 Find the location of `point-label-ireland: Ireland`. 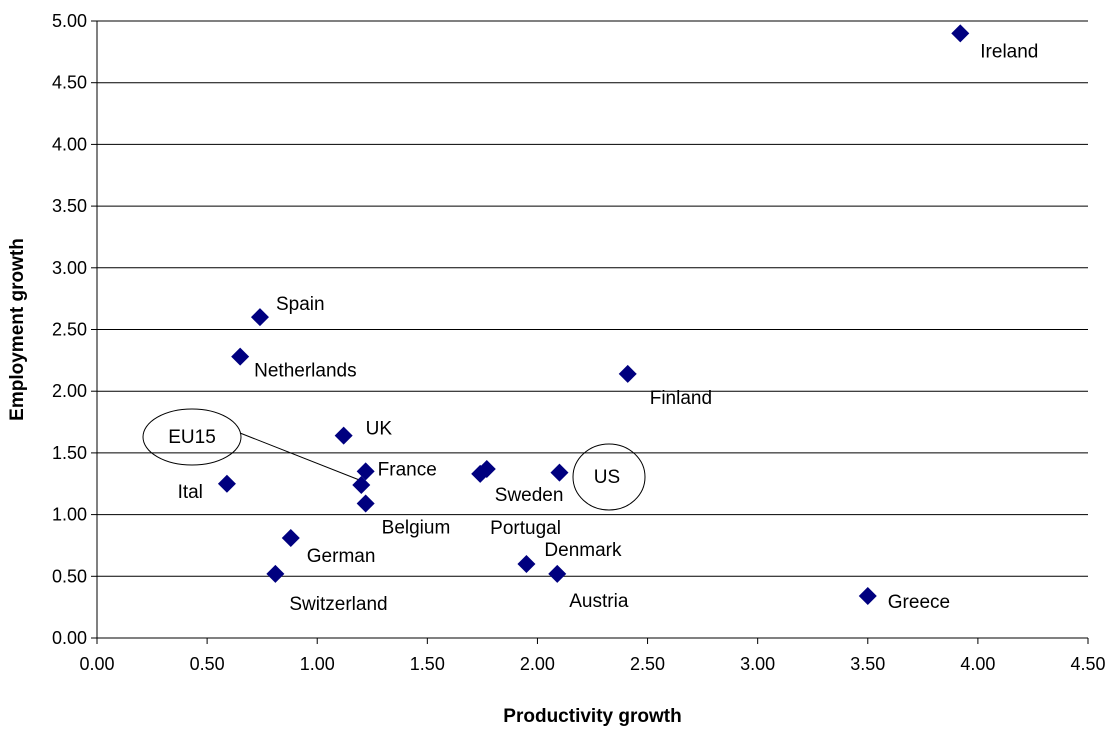

point-label-ireland: Ireland is located at coordinates (1009, 51).